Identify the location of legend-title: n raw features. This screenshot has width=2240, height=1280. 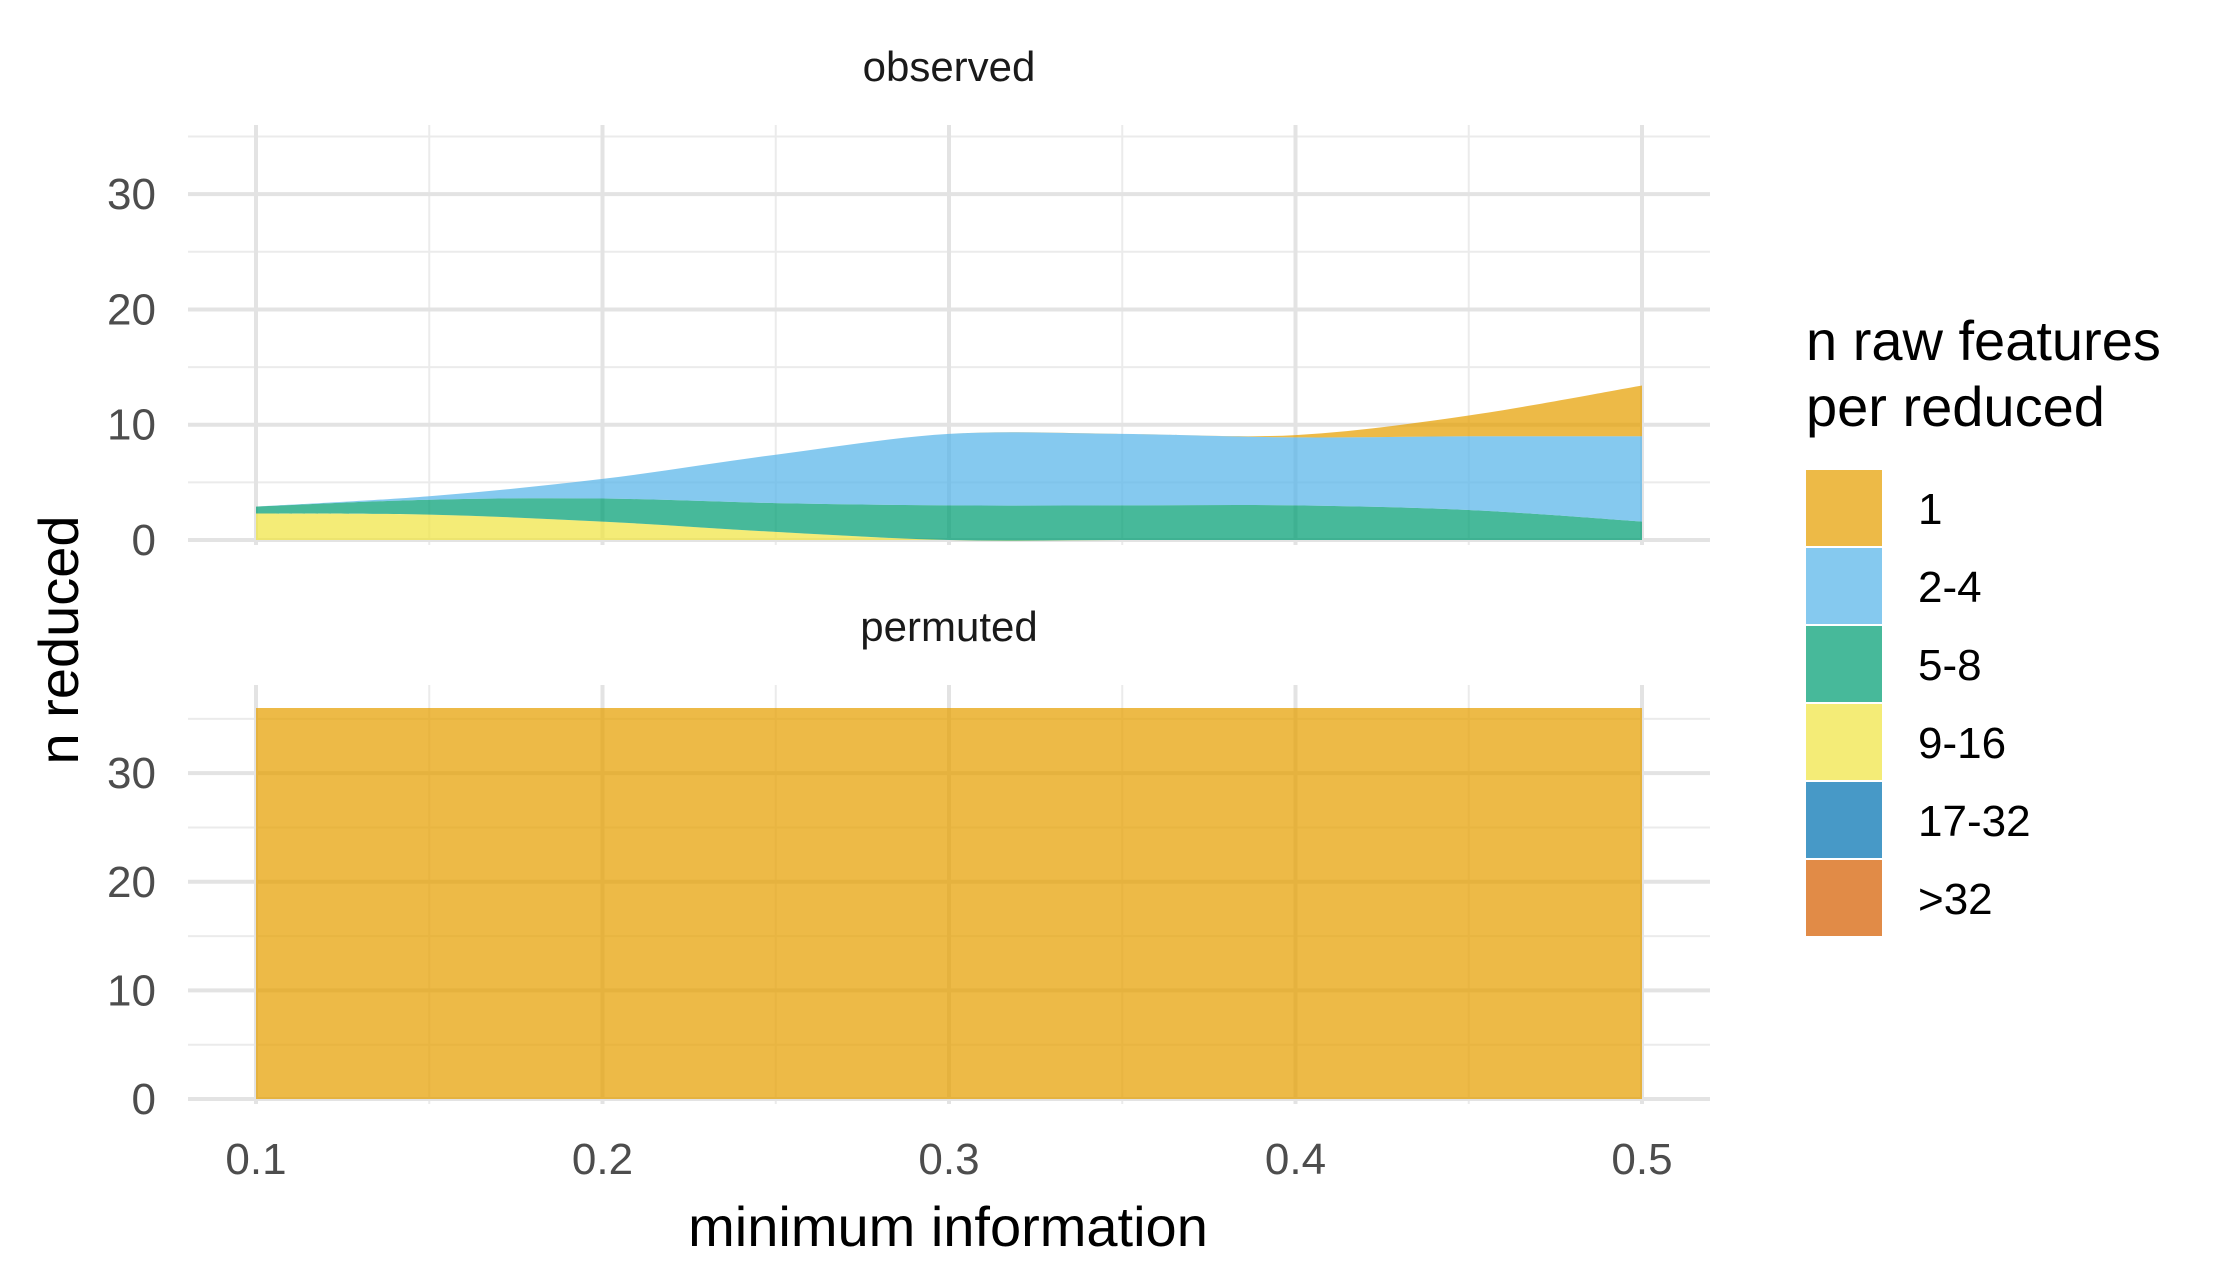
(1983, 340).